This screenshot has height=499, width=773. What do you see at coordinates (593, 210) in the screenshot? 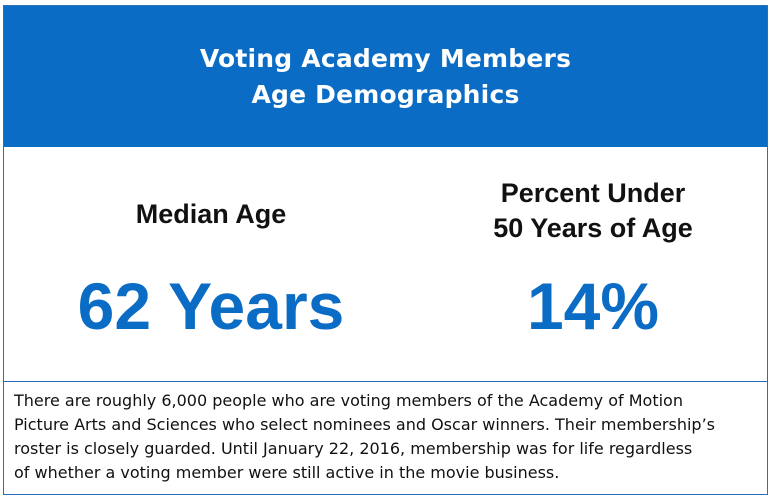
I see `percent-under-50-label: Percent Under 50 Years of Age` at bounding box center [593, 210].